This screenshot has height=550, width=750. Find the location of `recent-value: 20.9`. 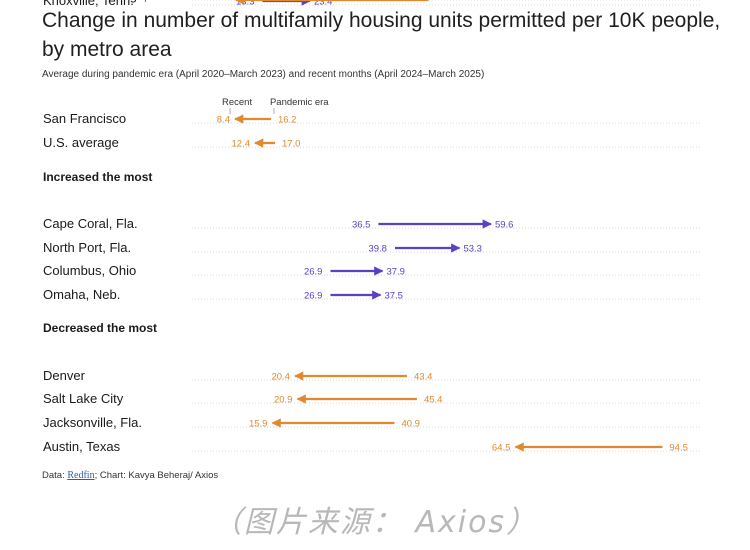

recent-value: 20.9 is located at coordinates (283, 400).